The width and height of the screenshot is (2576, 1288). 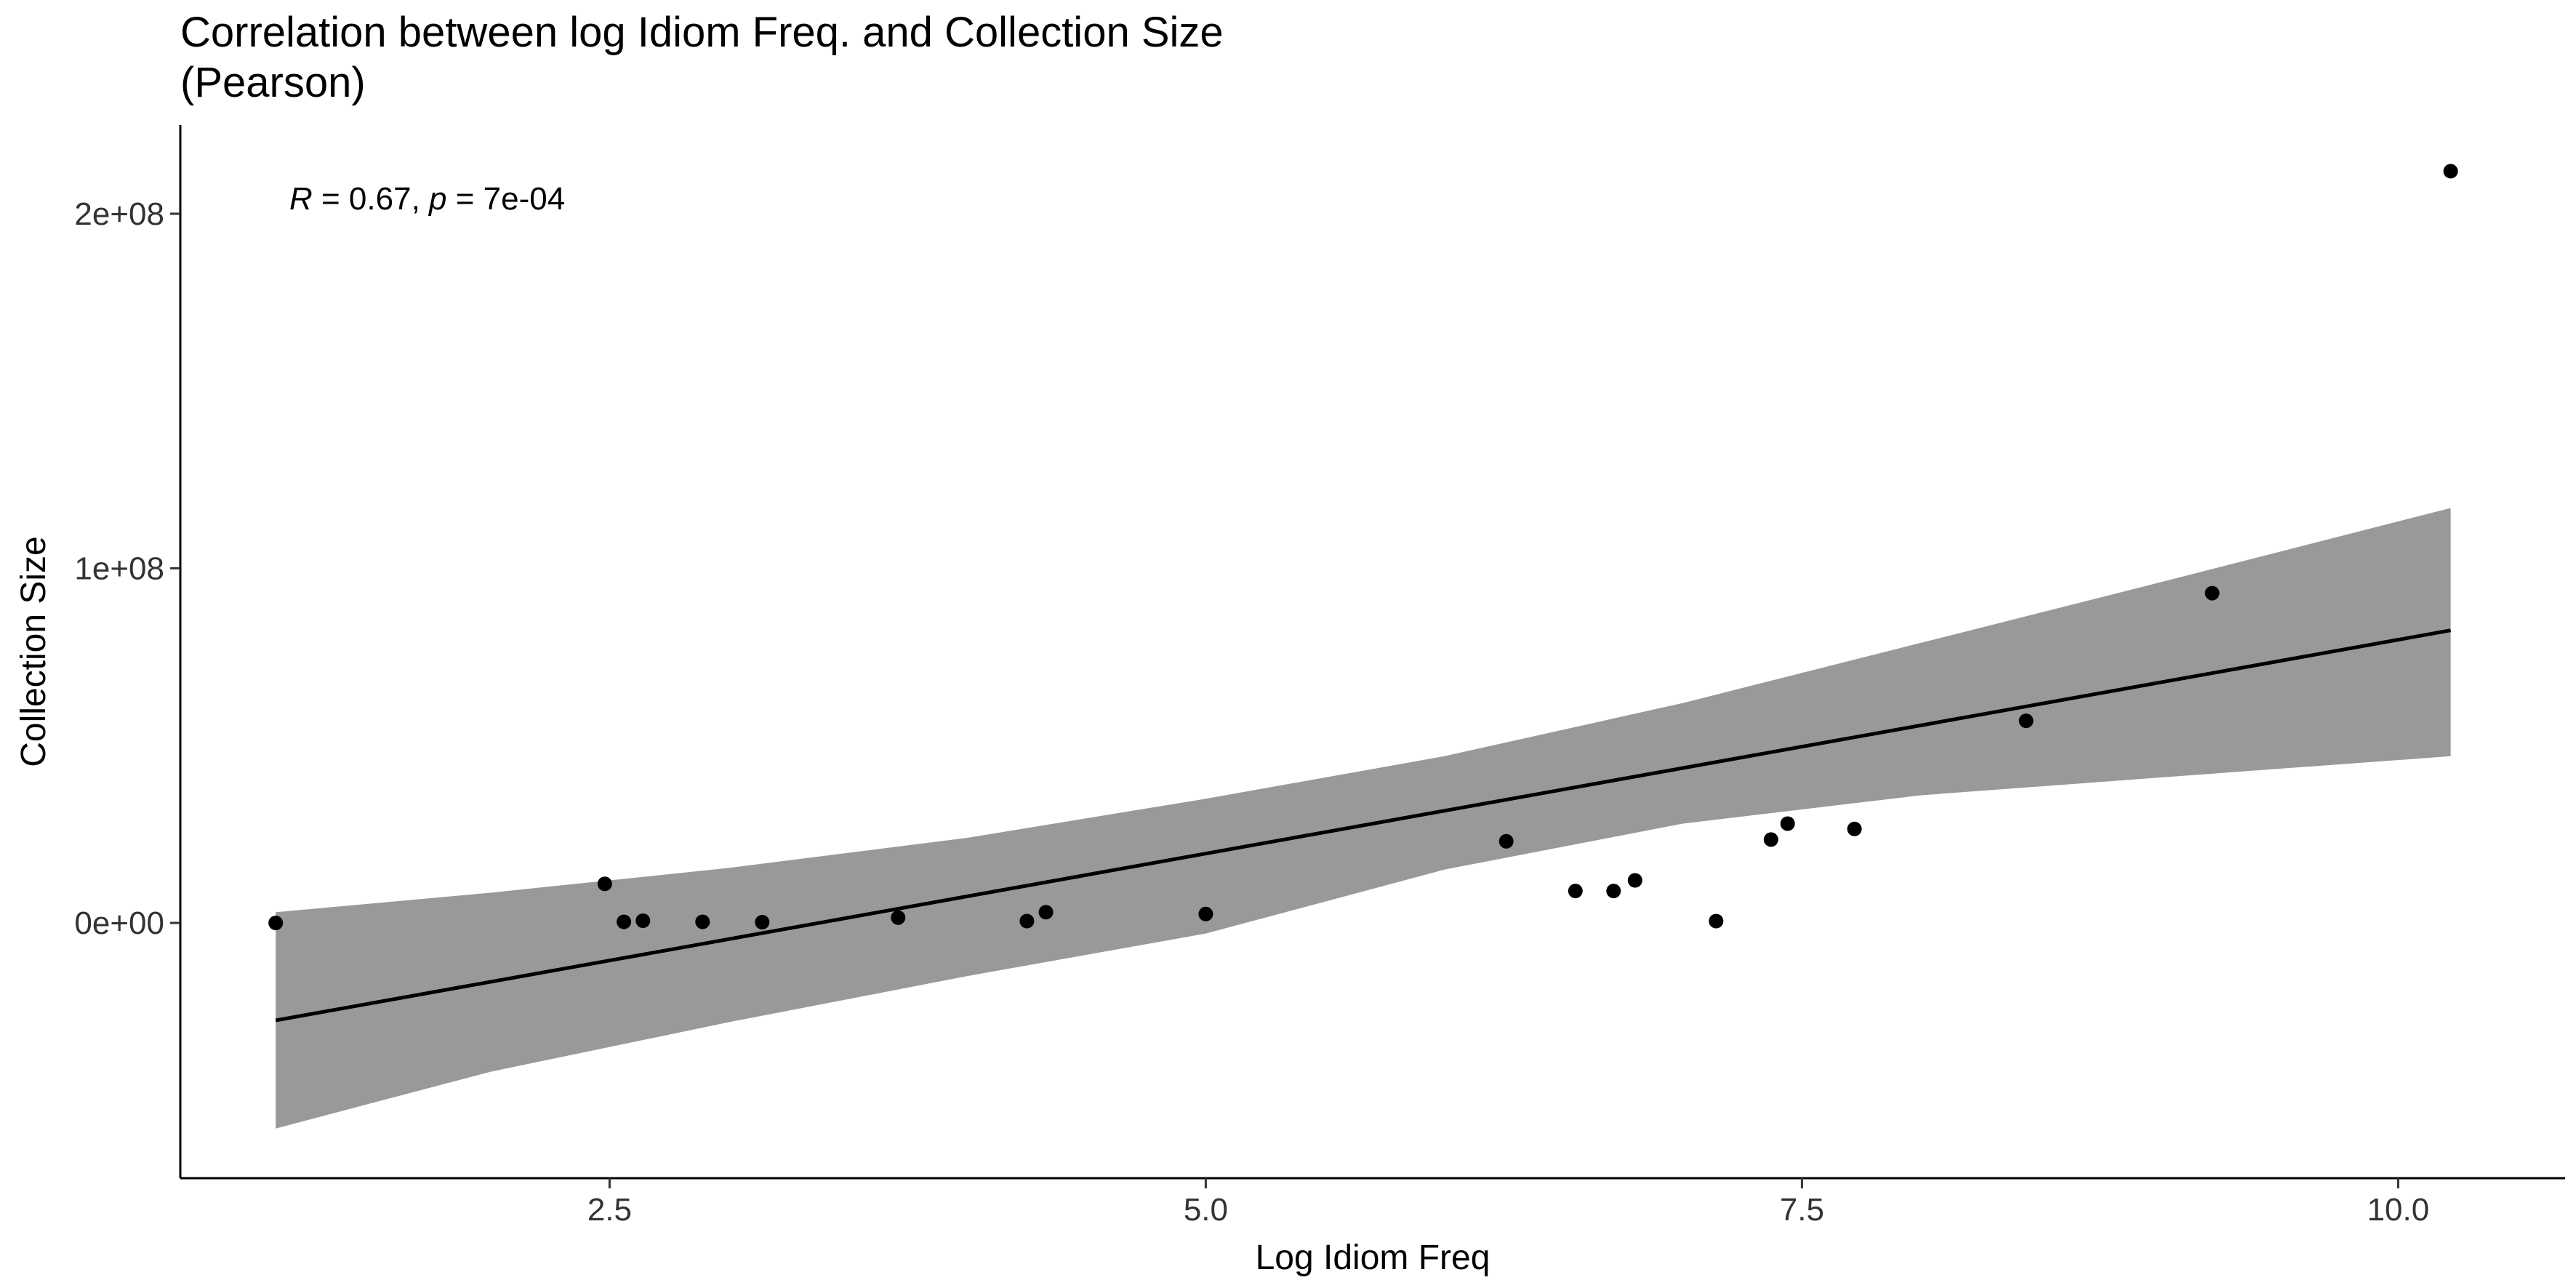 What do you see at coordinates (301, 199) in the screenshot?
I see `annotation-r-symbol: R` at bounding box center [301, 199].